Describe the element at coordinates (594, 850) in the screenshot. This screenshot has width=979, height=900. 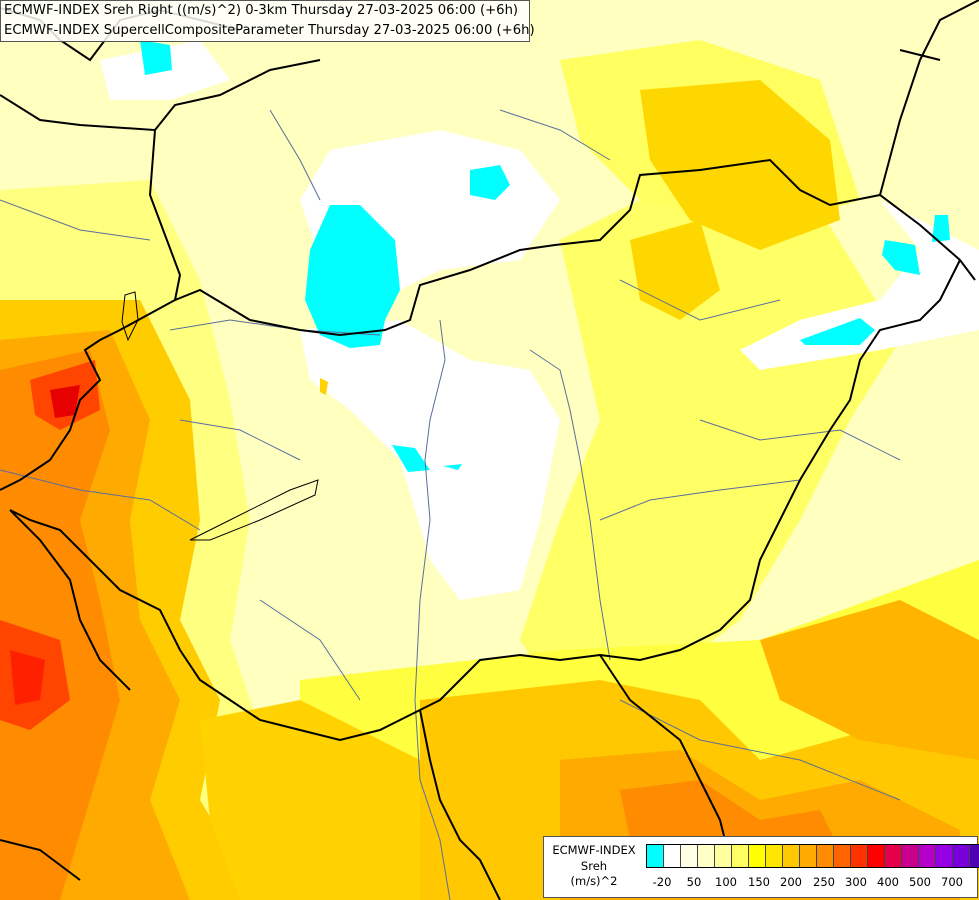
I see `legend-title-source: ECMWF-INDEX` at that location.